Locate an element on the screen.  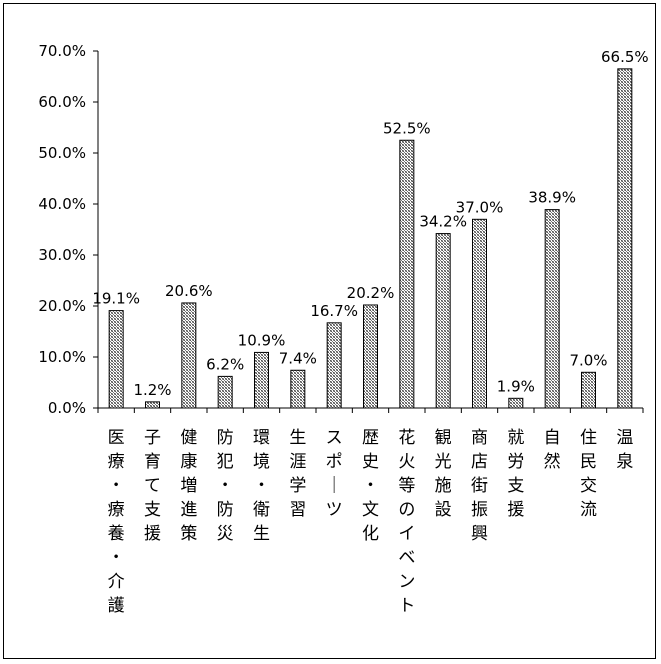
category-label-char: ツ is located at coordinates (334, 510).